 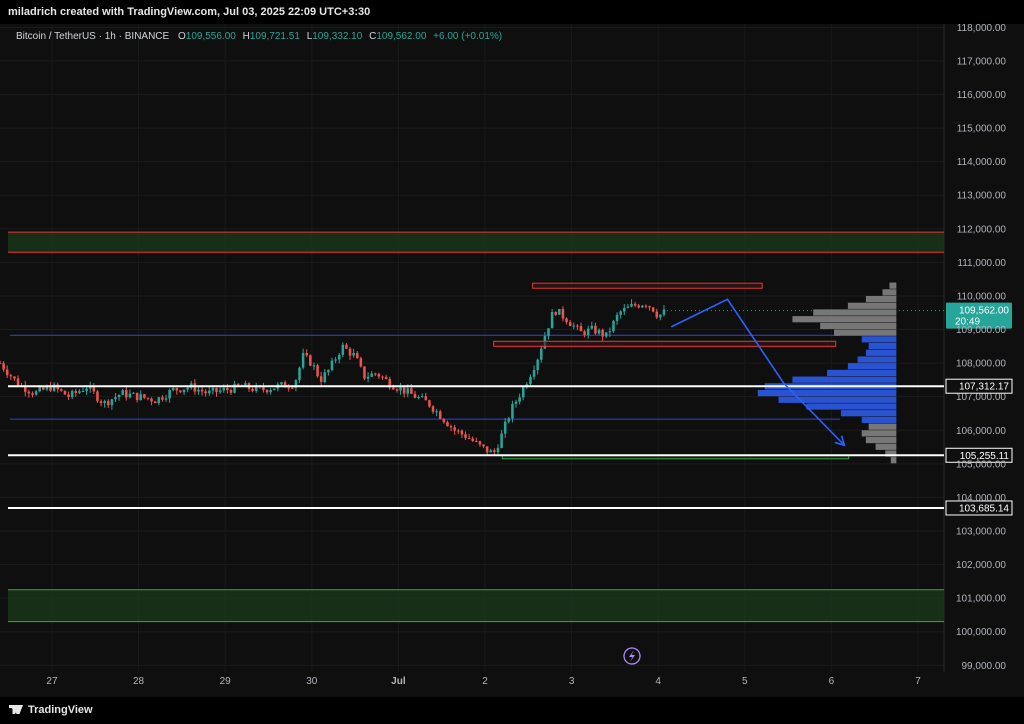 I want to click on y-tick-label: 105,000.00, so click(x=981, y=464).